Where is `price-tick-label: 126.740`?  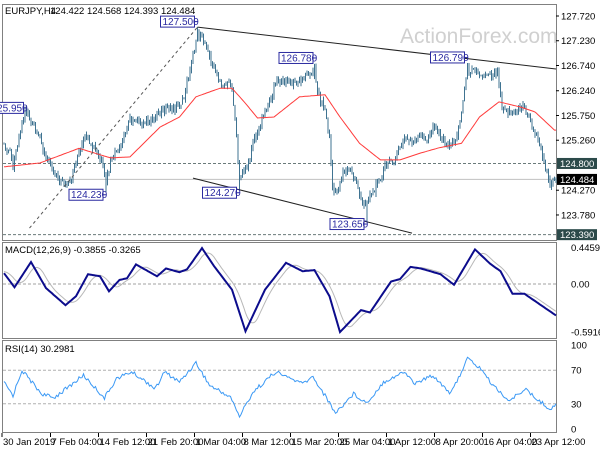 price-tick-label: 126.740 is located at coordinates (578, 66).